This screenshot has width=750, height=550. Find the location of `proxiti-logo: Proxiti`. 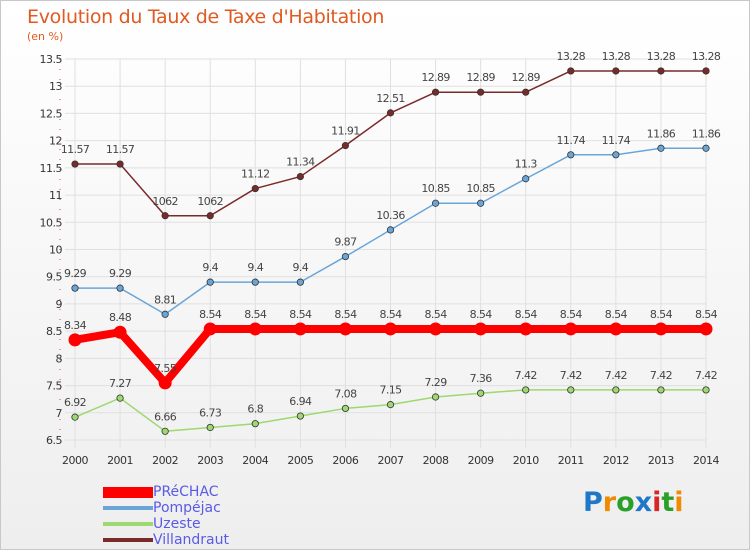

proxiti-logo: Proxiti is located at coordinates (633, 502).